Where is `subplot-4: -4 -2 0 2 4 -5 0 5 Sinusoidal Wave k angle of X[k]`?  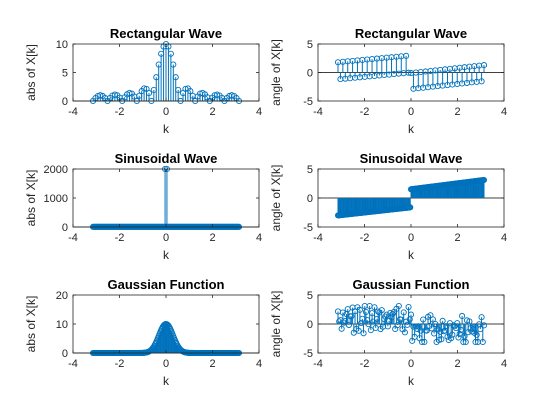 subplot-4: -4 -2 0 2 4 -5 0 5 Sinusoidal Wave k angle of X[k] is located at coordinates (388, 206).